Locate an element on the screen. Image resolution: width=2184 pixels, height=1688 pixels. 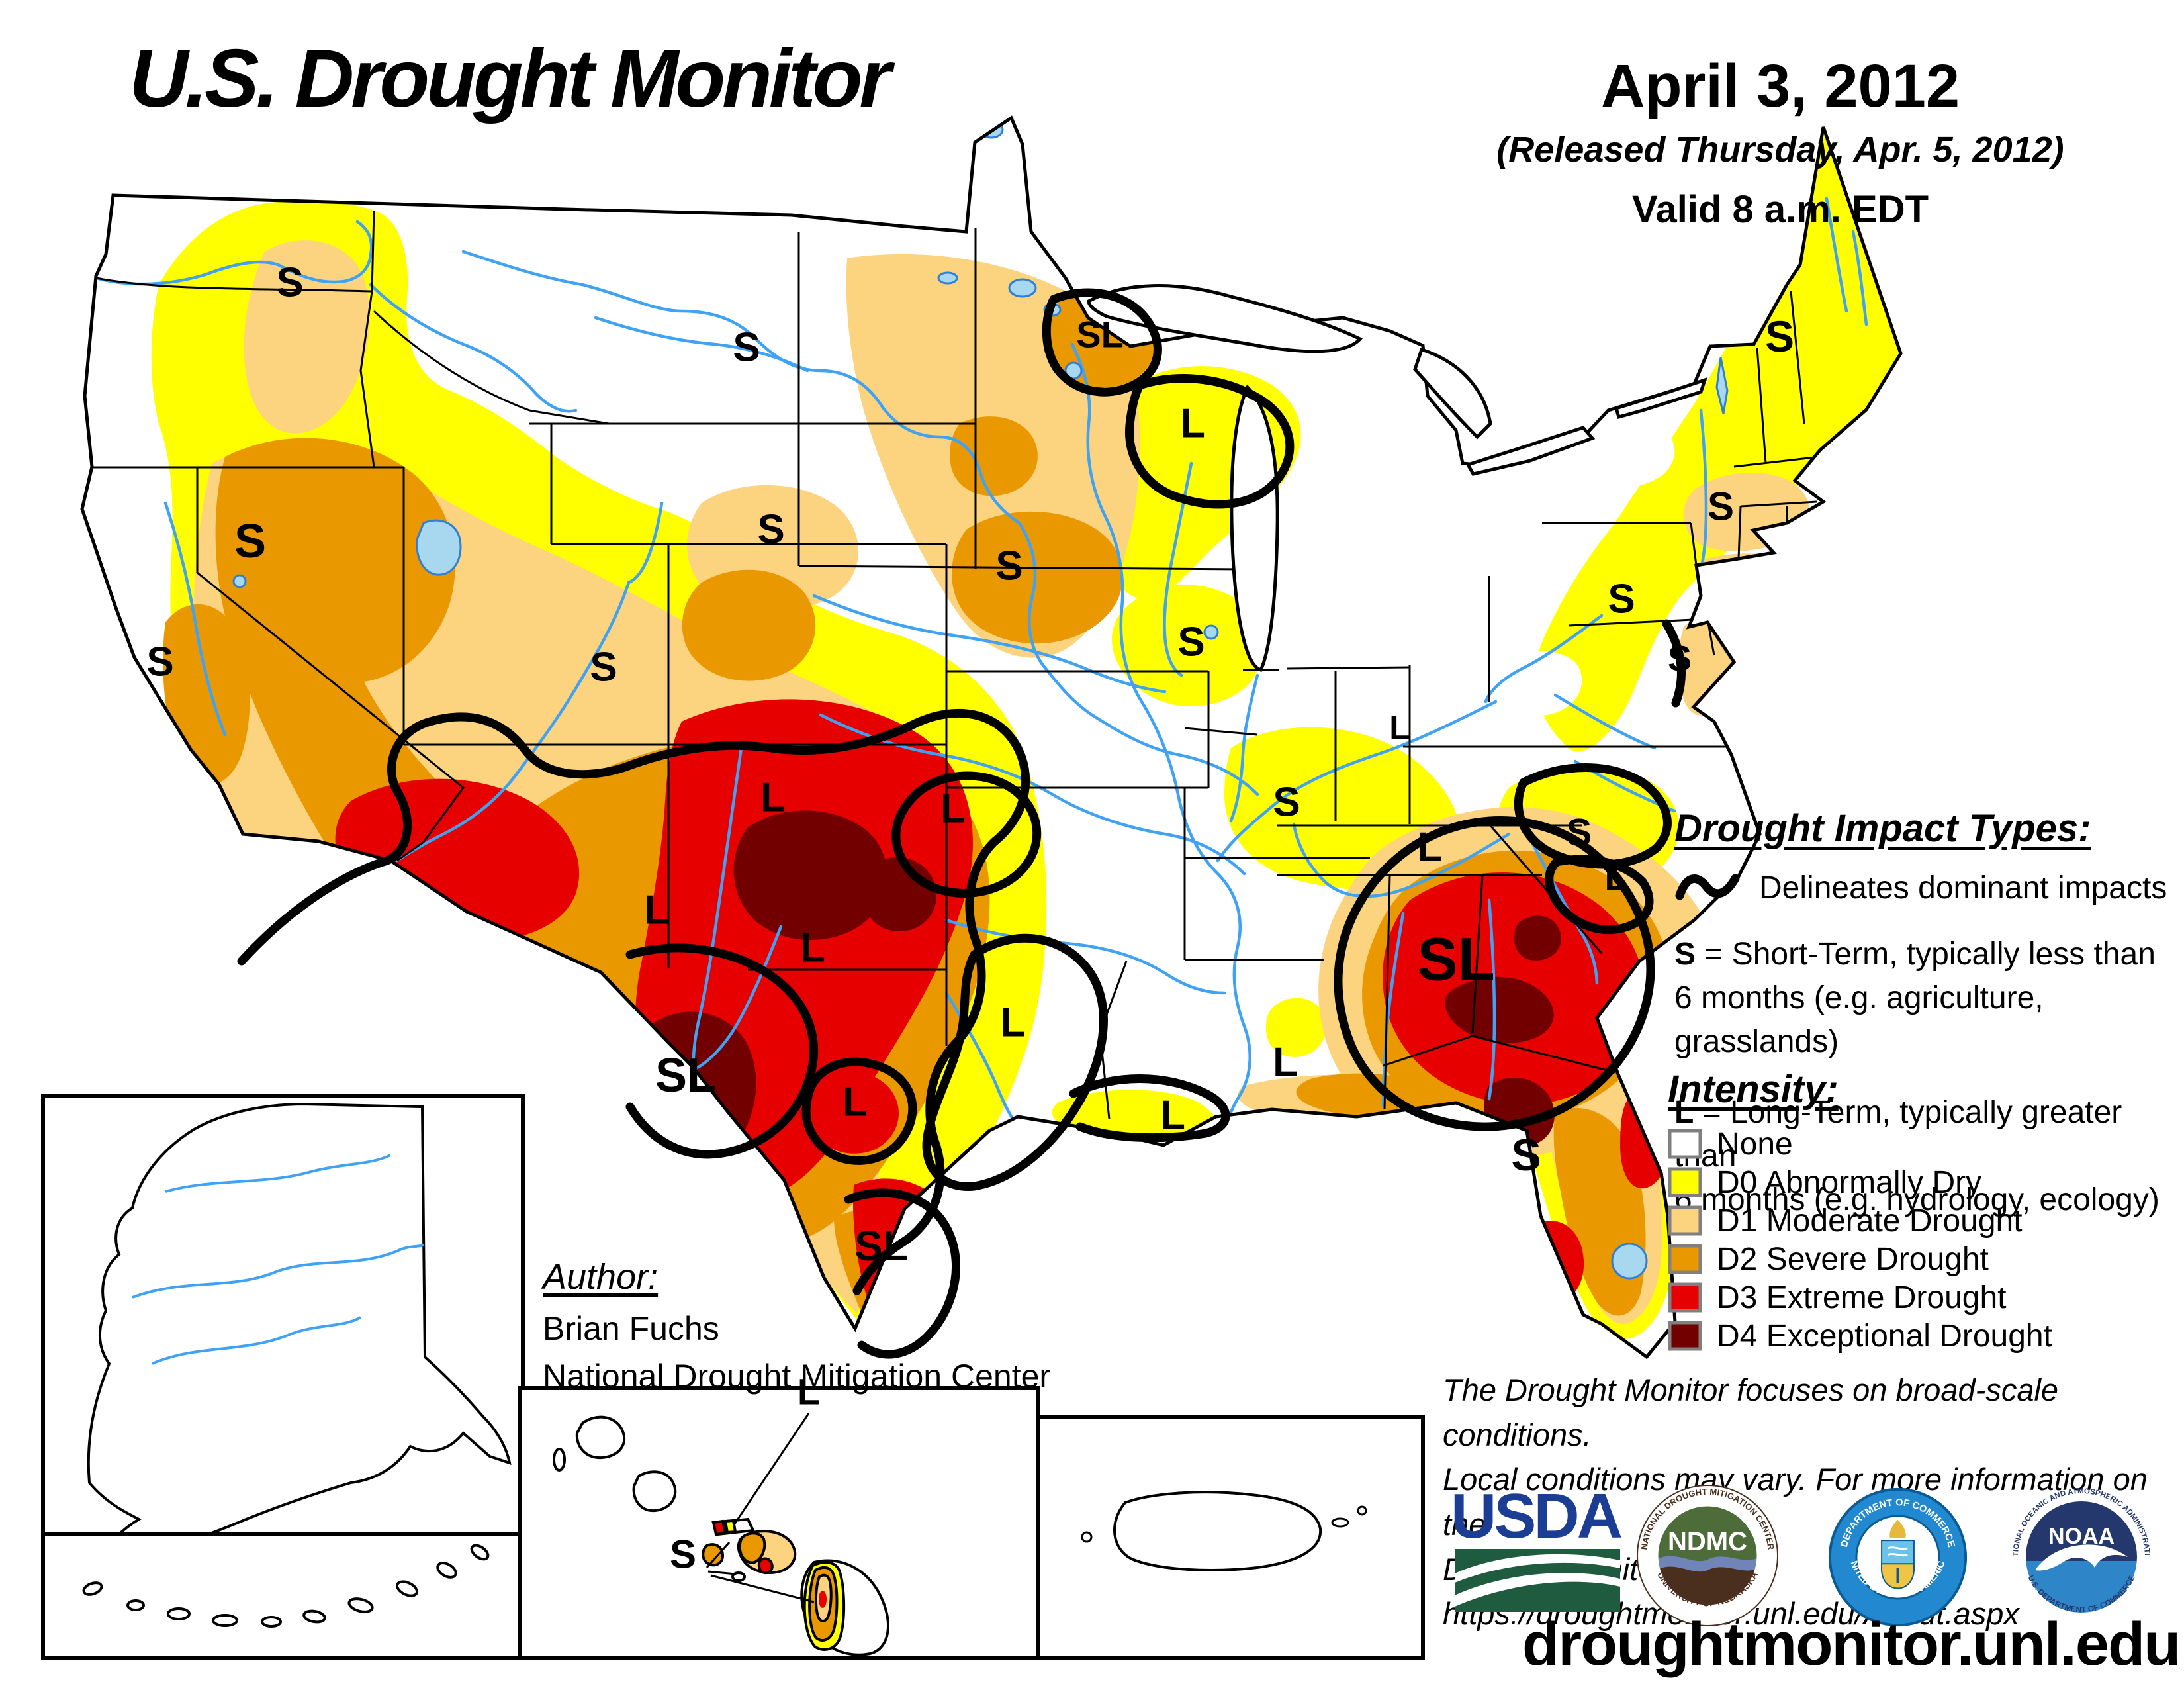
author-name: Brian Fuchs is located at coordinates (631, 1328).